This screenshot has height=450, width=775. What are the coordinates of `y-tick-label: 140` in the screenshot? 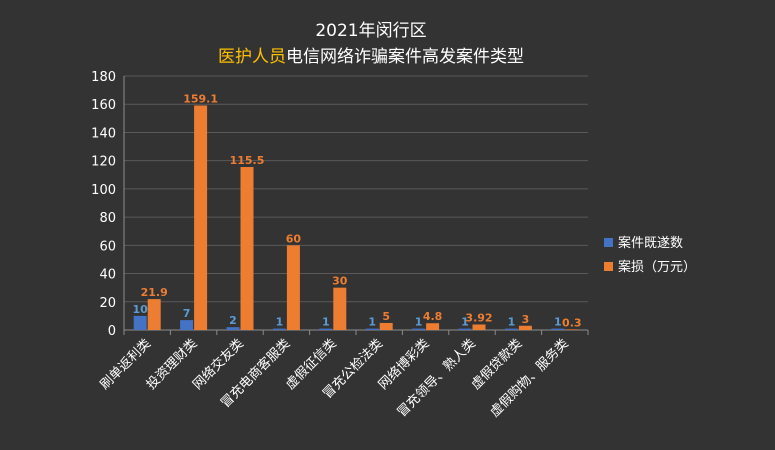 It's located at (103, 133).